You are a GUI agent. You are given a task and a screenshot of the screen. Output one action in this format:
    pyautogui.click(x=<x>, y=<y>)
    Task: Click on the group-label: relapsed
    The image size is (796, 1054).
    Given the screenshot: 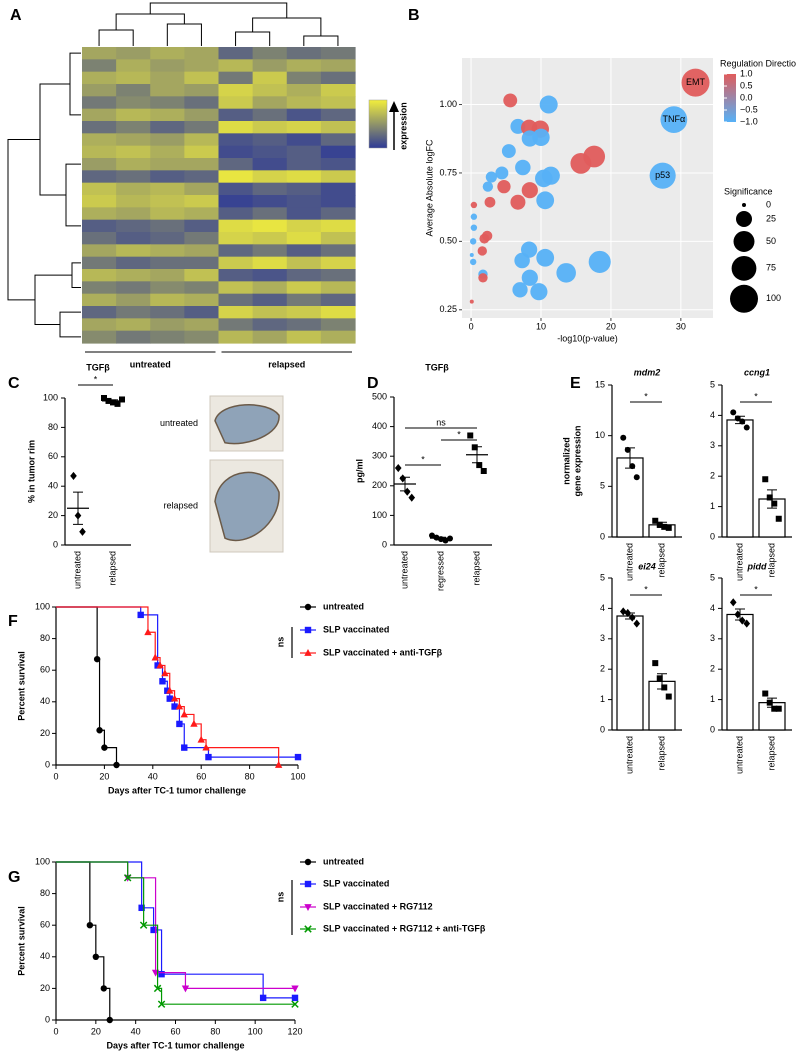 What is the action you would take?
    pyautogui.click(x=286, y=364)
    